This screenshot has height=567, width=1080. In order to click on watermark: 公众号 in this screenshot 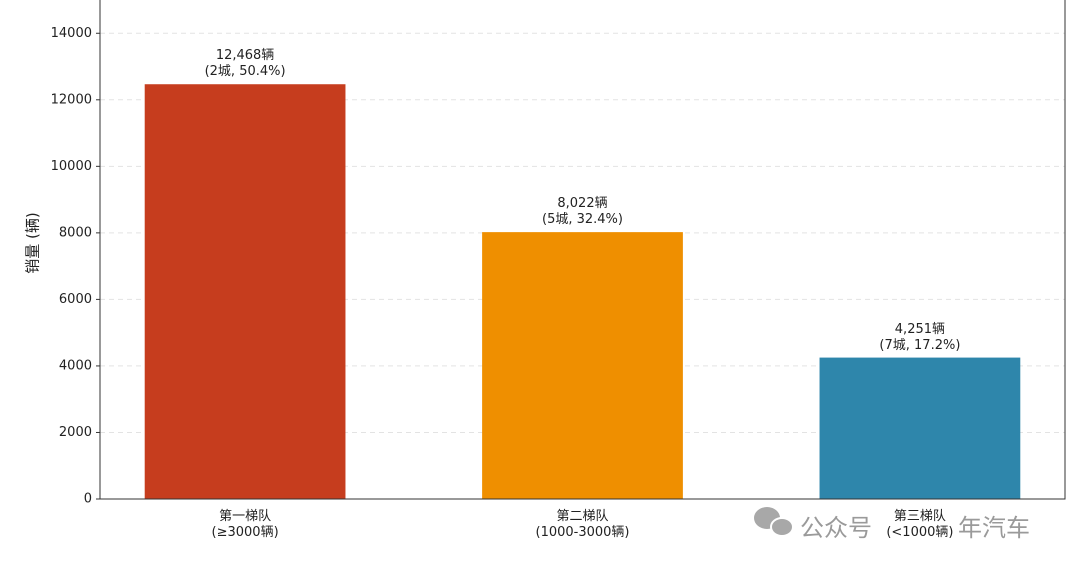, I will do `click(836, 528)`.